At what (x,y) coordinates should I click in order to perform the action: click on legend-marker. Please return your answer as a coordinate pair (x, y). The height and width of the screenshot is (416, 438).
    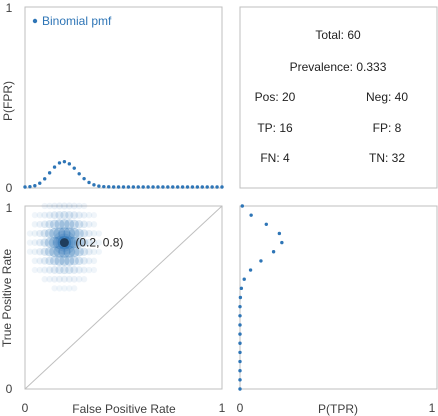
    Looking at the image, I should click on (35, 21).